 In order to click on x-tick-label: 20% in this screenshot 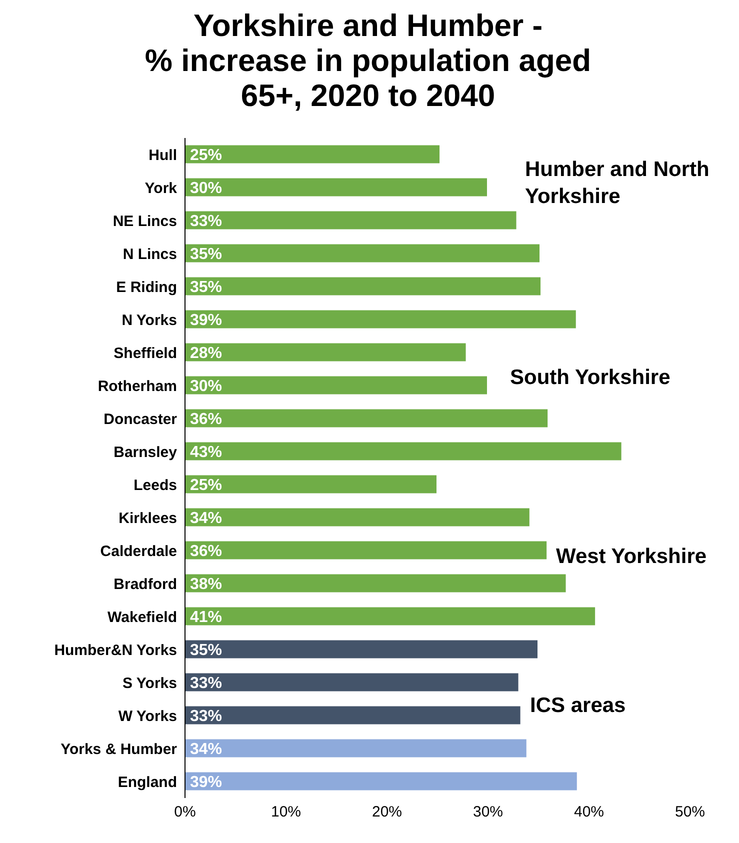, I will do `click(387, 812)`.